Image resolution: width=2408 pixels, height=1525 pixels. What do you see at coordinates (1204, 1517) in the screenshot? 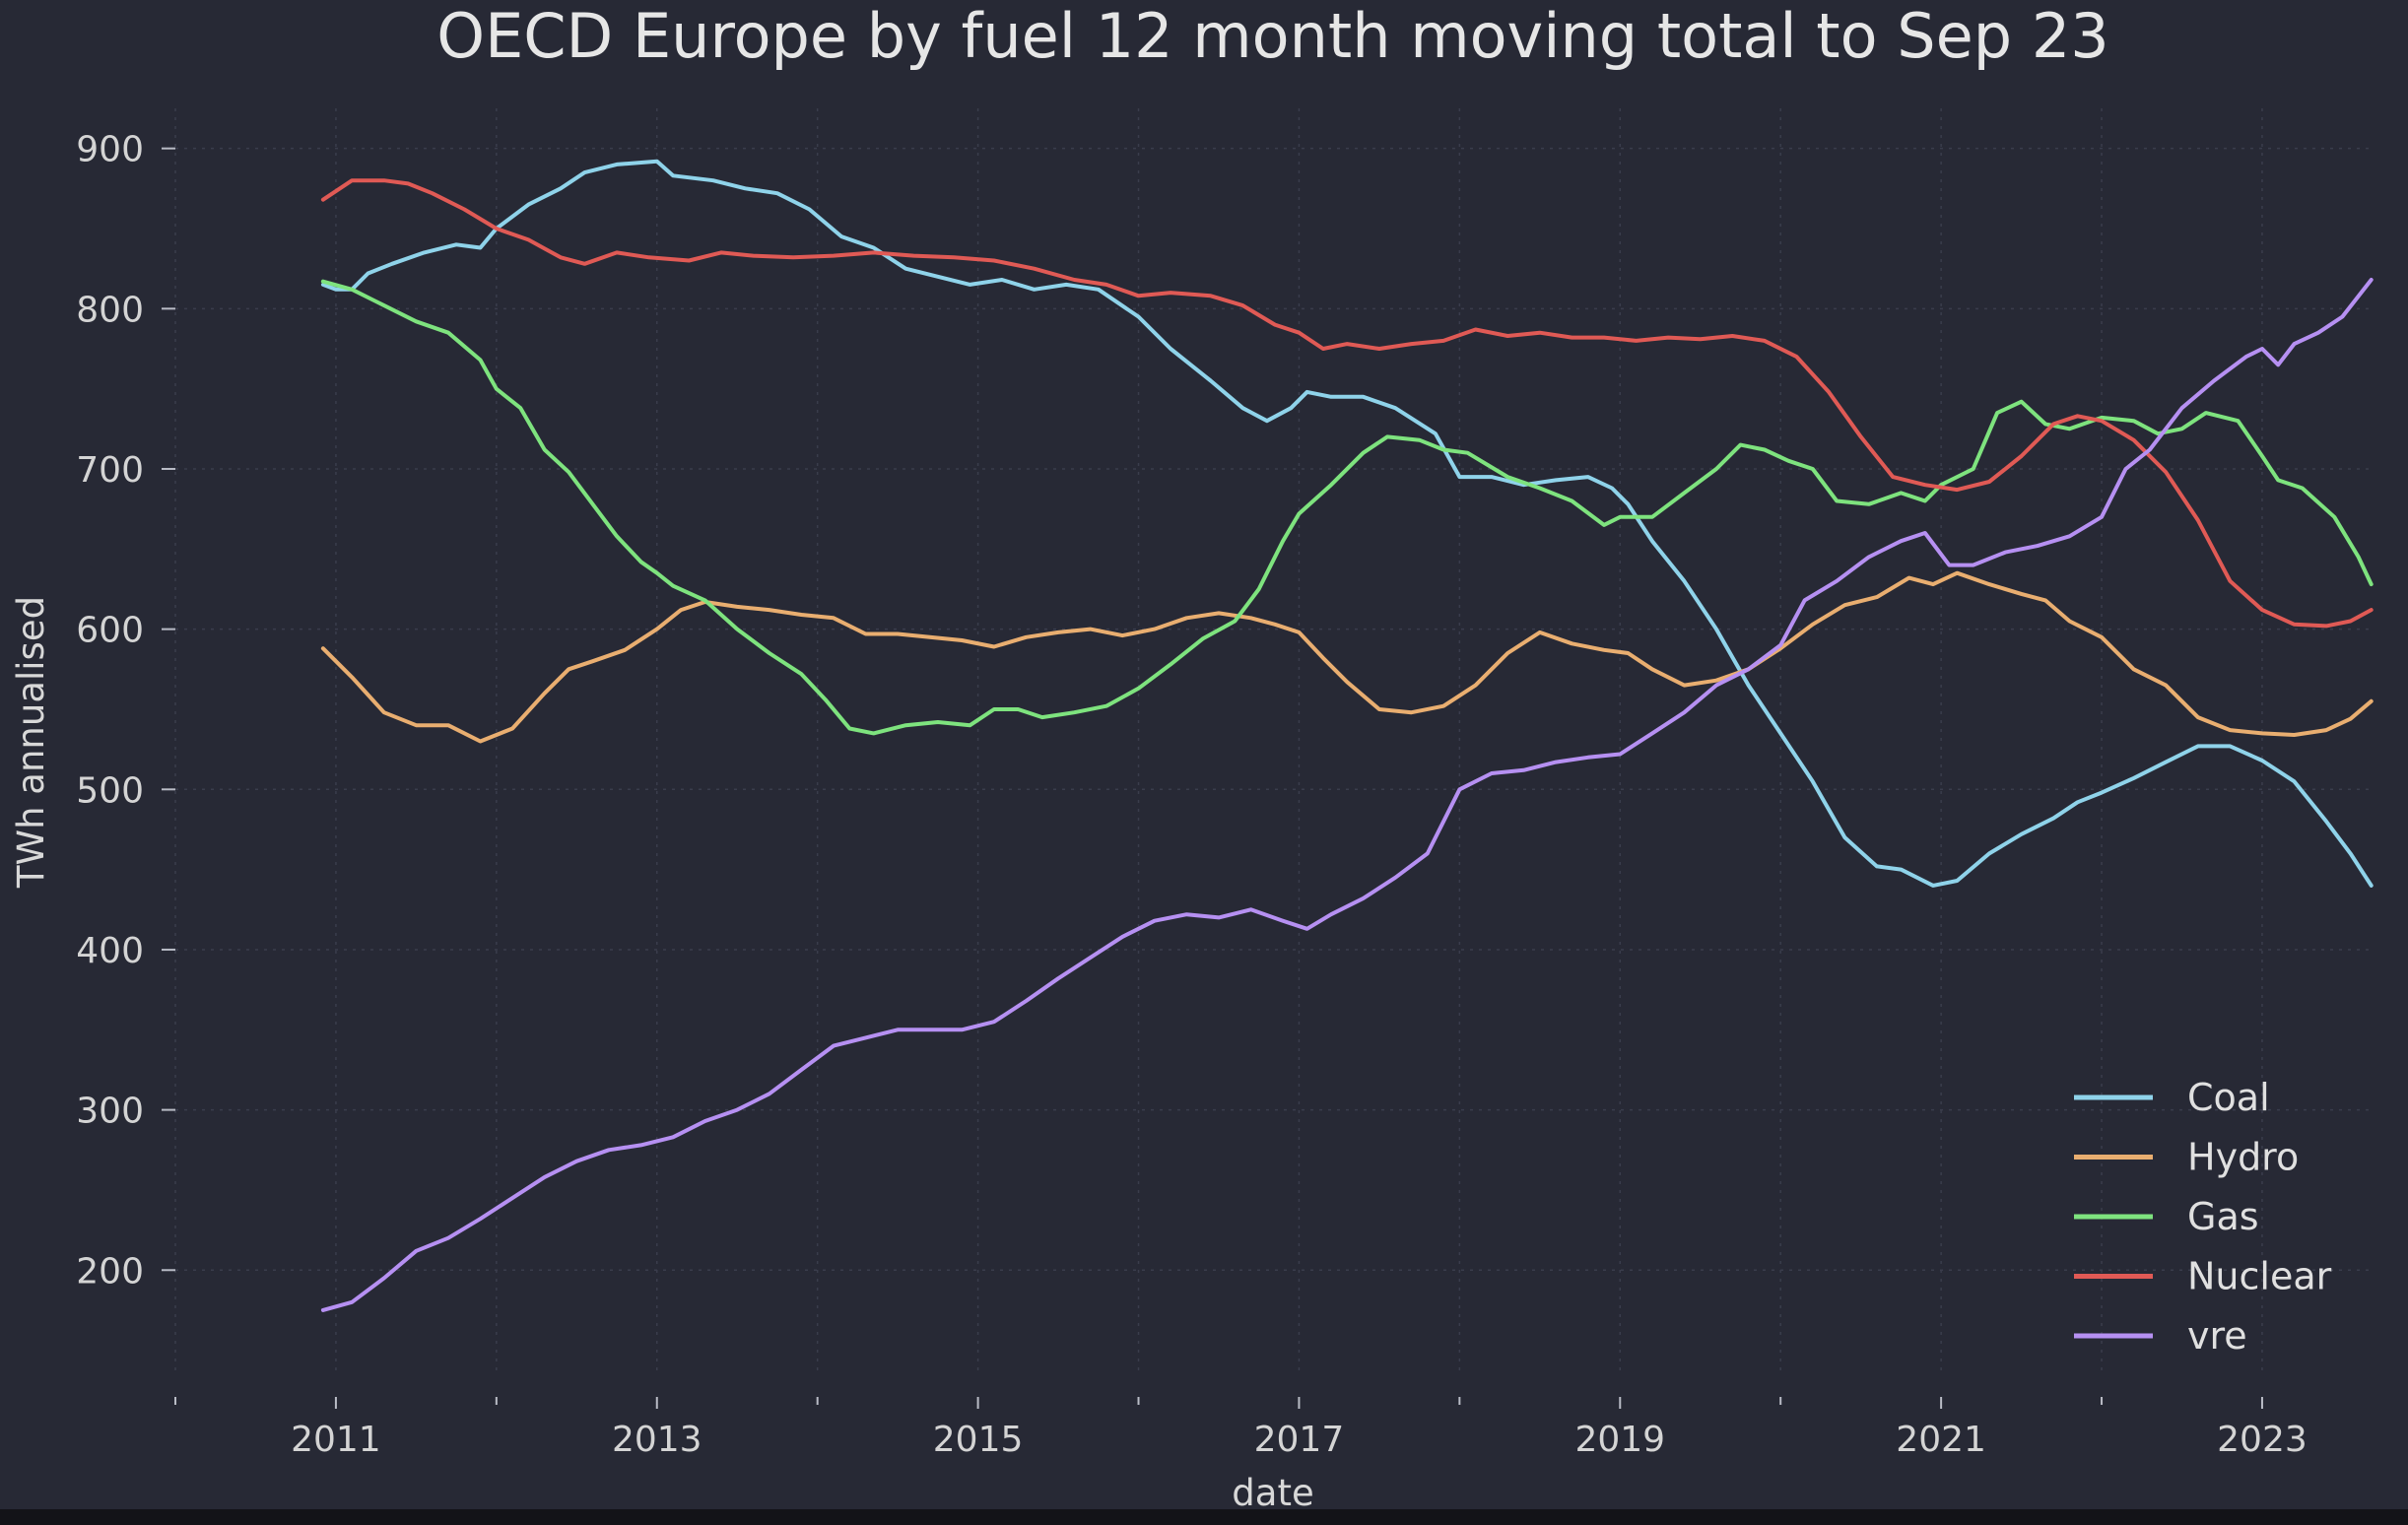
I see `bottom-edge-strip` at bounding box center [1204, 1517].